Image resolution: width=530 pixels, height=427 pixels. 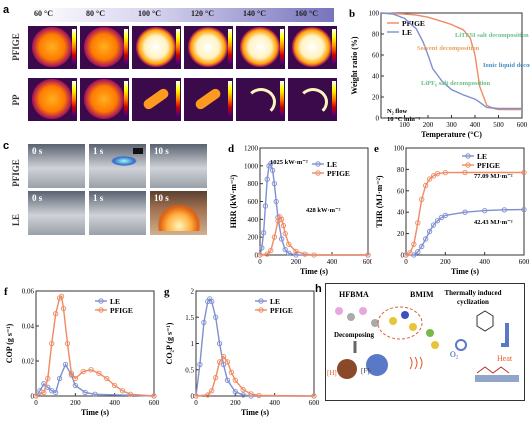 What do you see at coordinates (6, 10) in the screenshot?
I see `panel-label-a: a` at bounding box center [6, 10].